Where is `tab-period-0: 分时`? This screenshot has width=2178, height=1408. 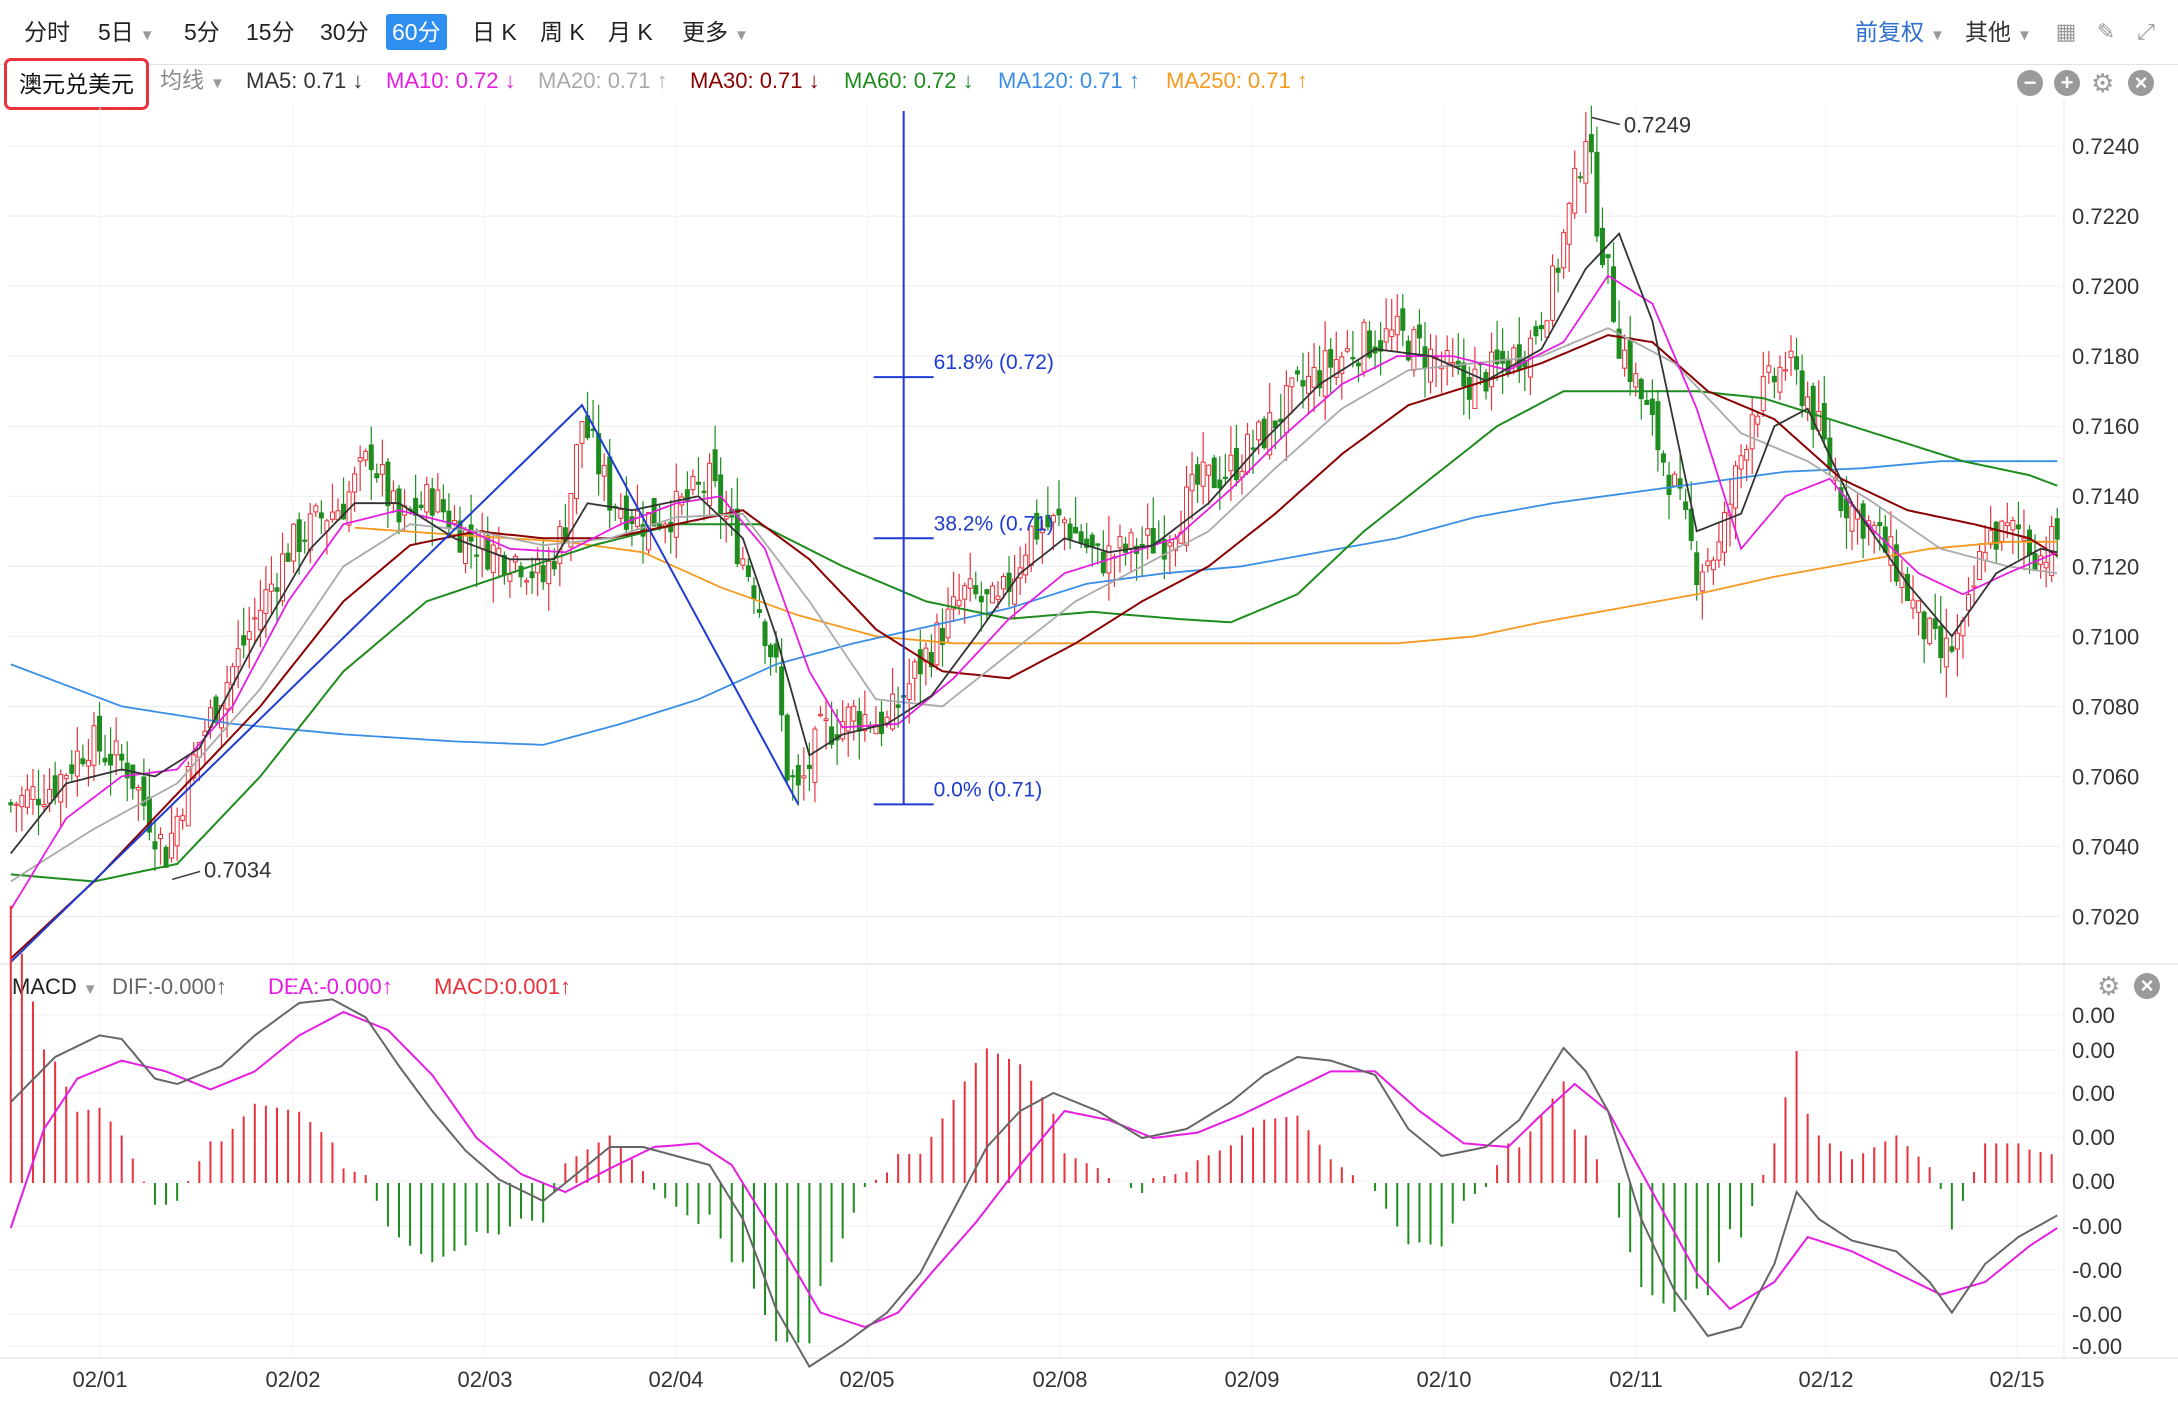 tab-period-0: 分时 is located at coordinates (47, 32).